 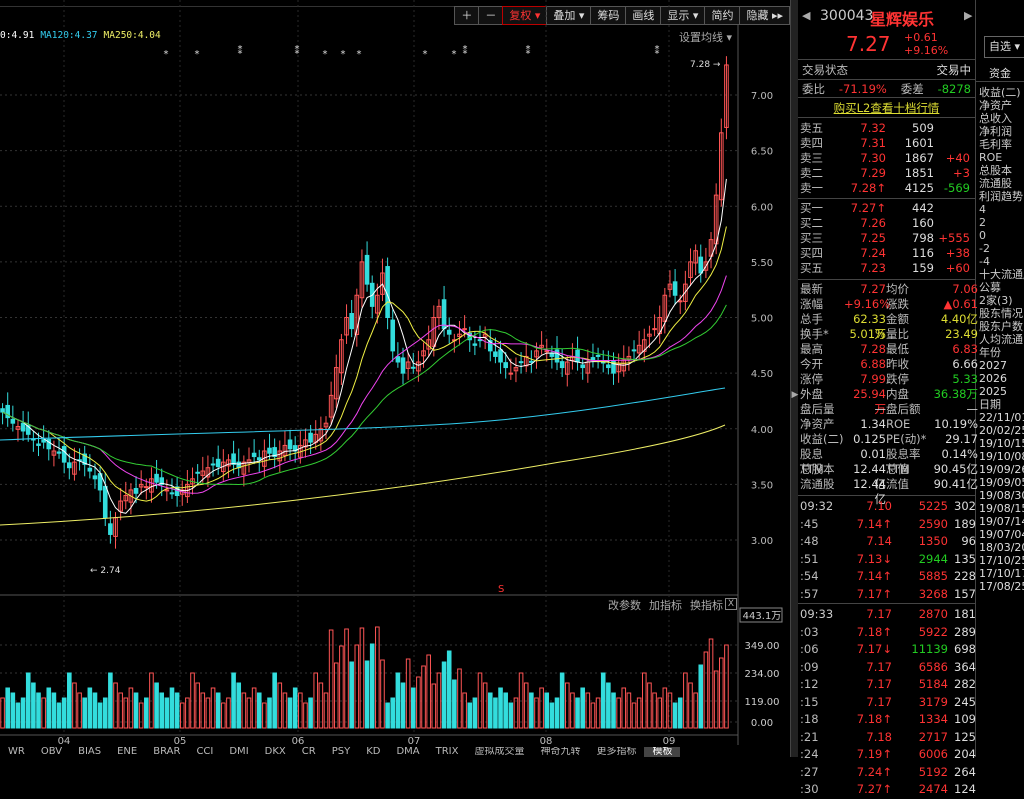 I want to click on indicator-tab-0: WR, so click(x=16, y=752).